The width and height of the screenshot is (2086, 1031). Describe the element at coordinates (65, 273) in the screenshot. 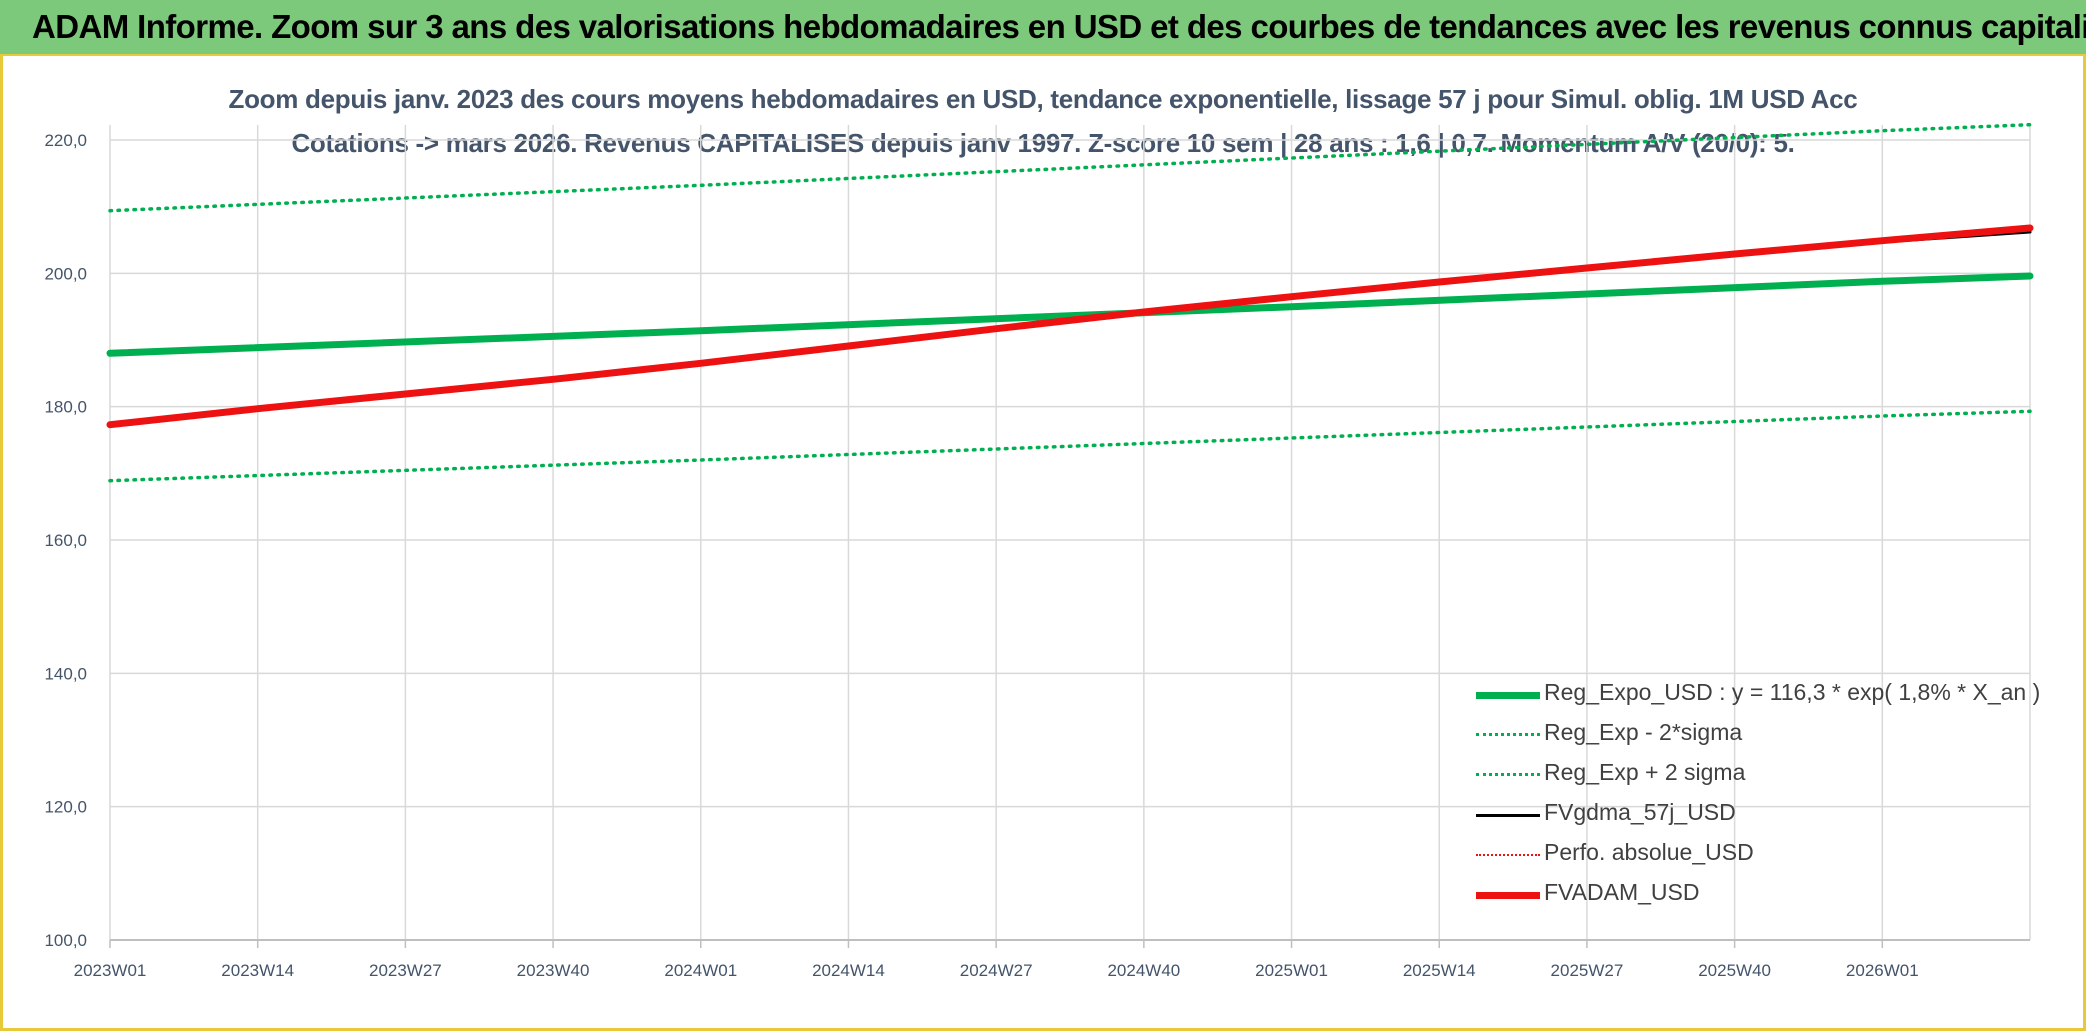

I see `y-tick-label: 200,0` at that location.